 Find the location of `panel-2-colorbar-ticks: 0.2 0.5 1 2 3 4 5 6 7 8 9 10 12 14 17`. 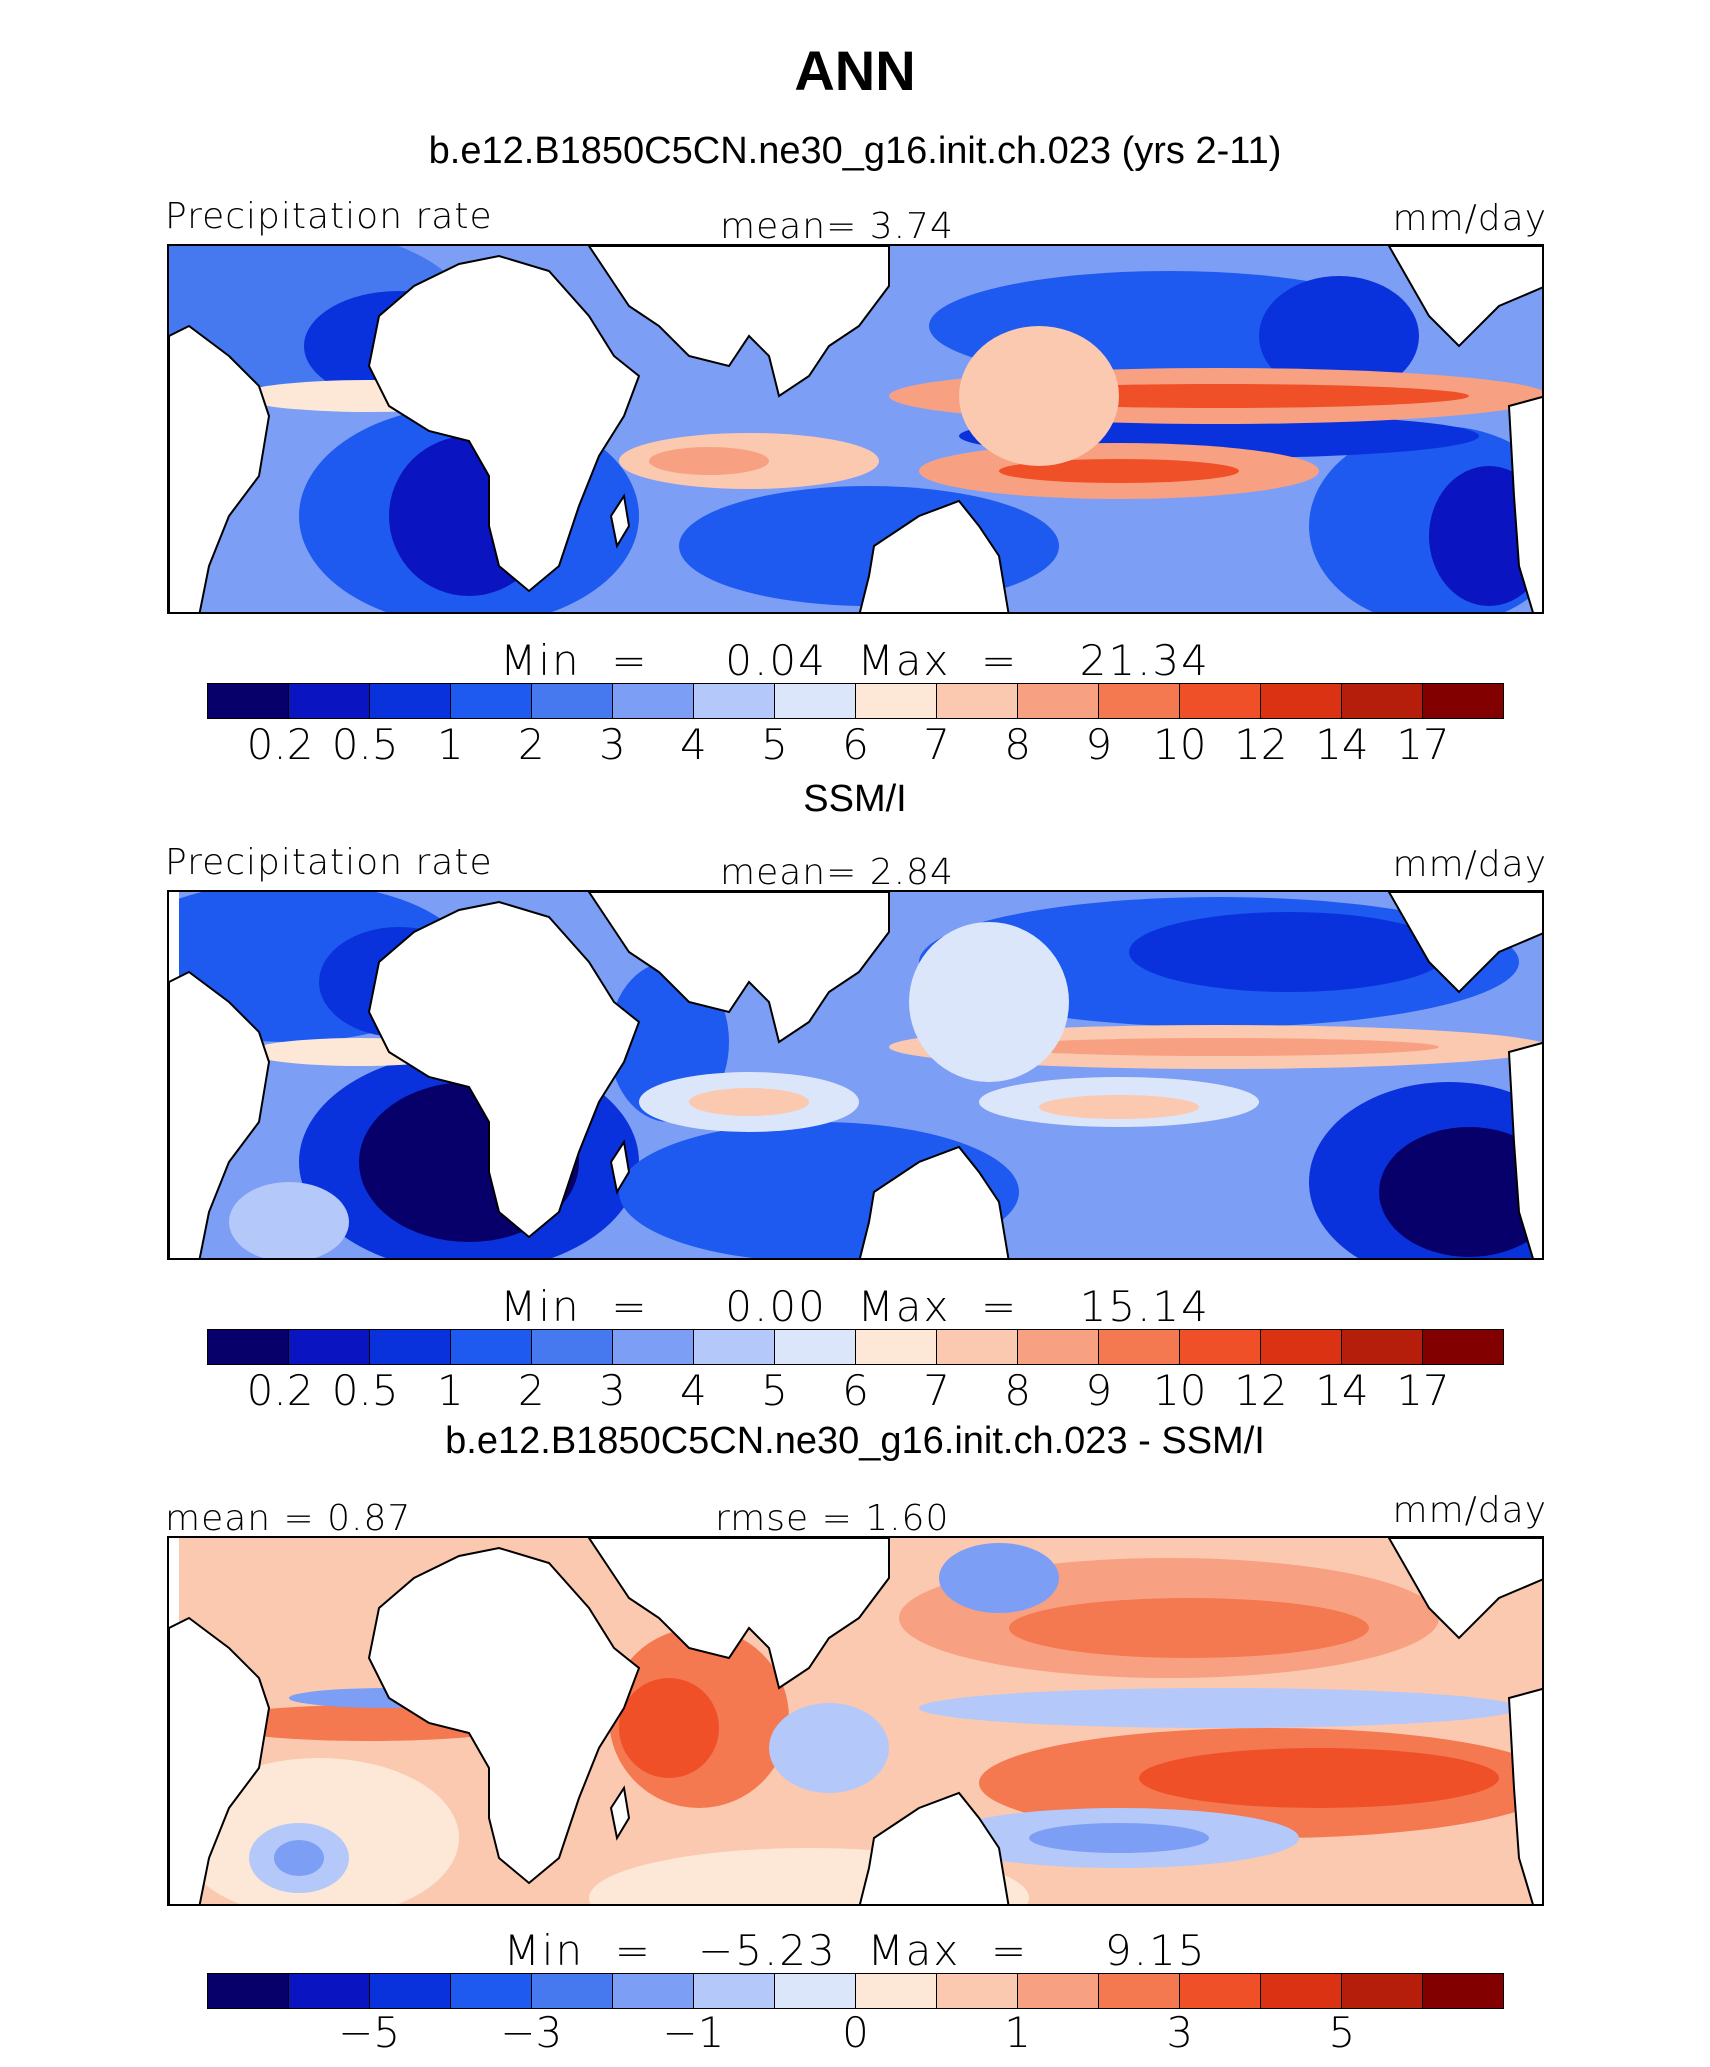

panel-2-colorbar-ticks: 0.2 0.5 1 2 3 4 5 6 7 8 9 10 12 14 17 is located at coordinates (855, 1391).